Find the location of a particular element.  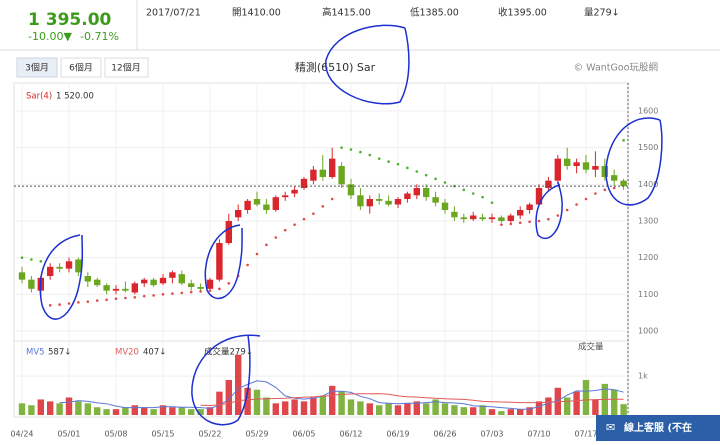

legend-volume: 成交量279↓ is located at coordinates (228, 352).